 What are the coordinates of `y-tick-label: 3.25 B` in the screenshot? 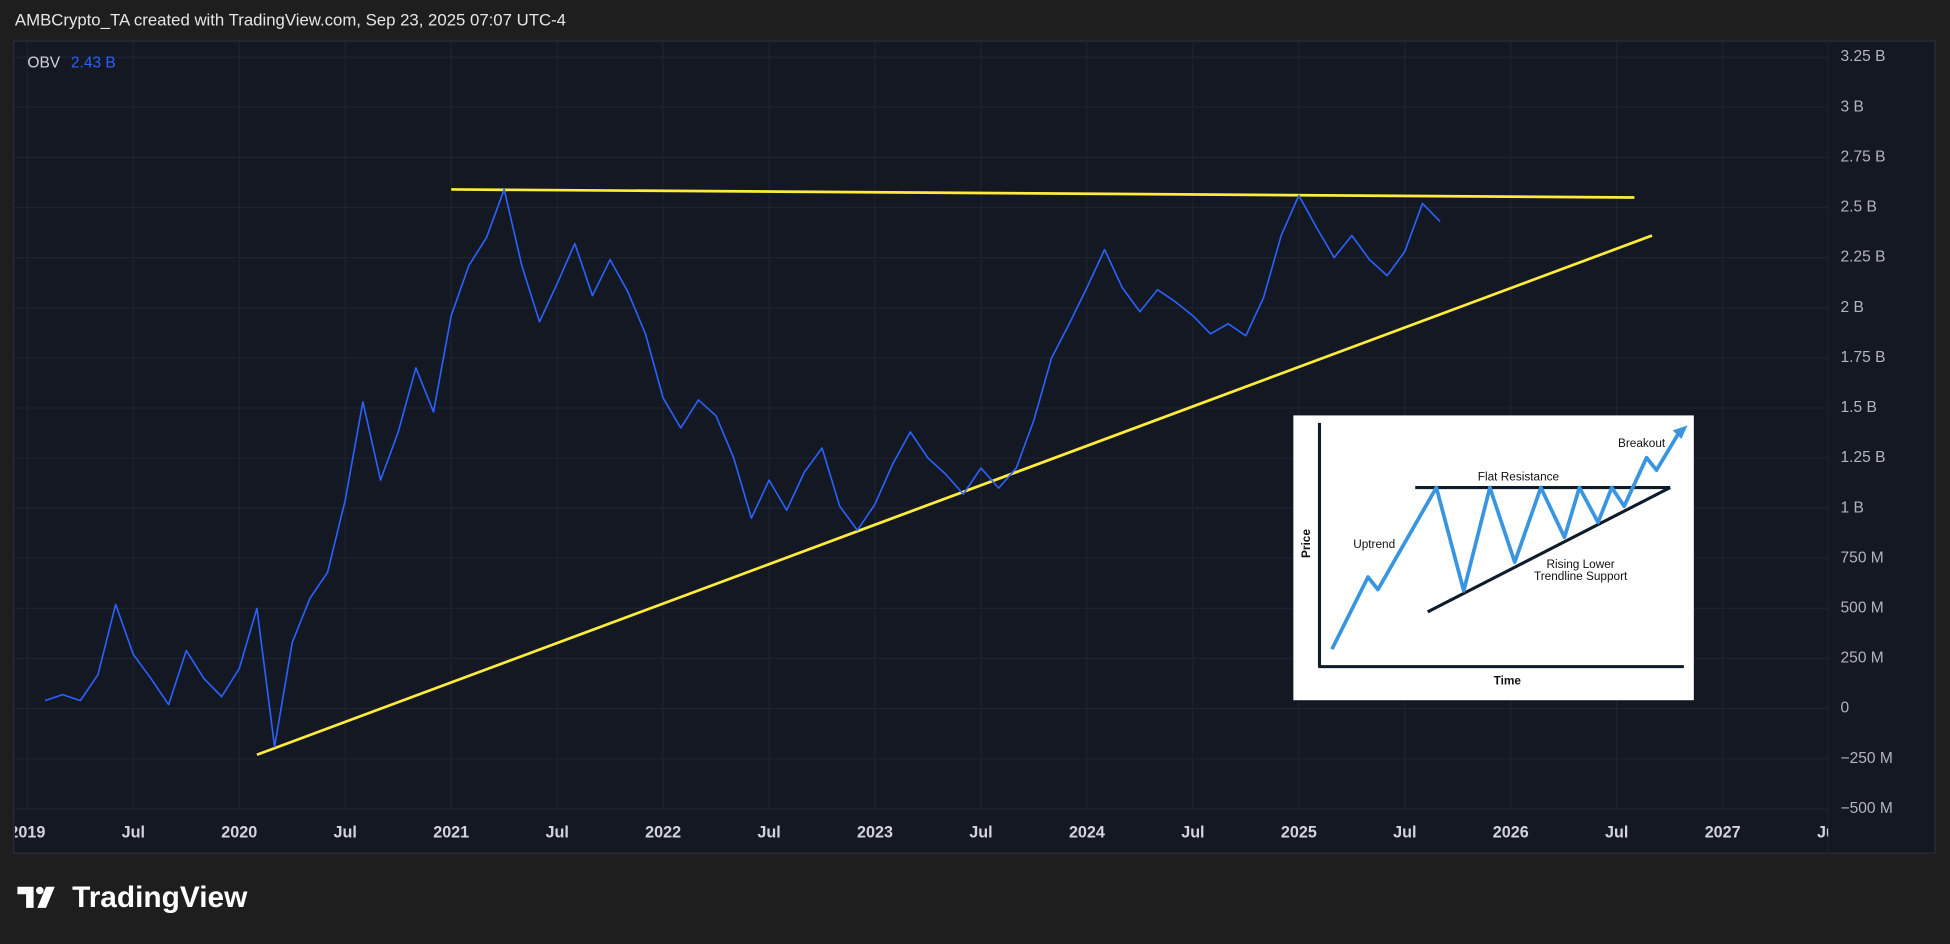 It's located at (1863, 56).